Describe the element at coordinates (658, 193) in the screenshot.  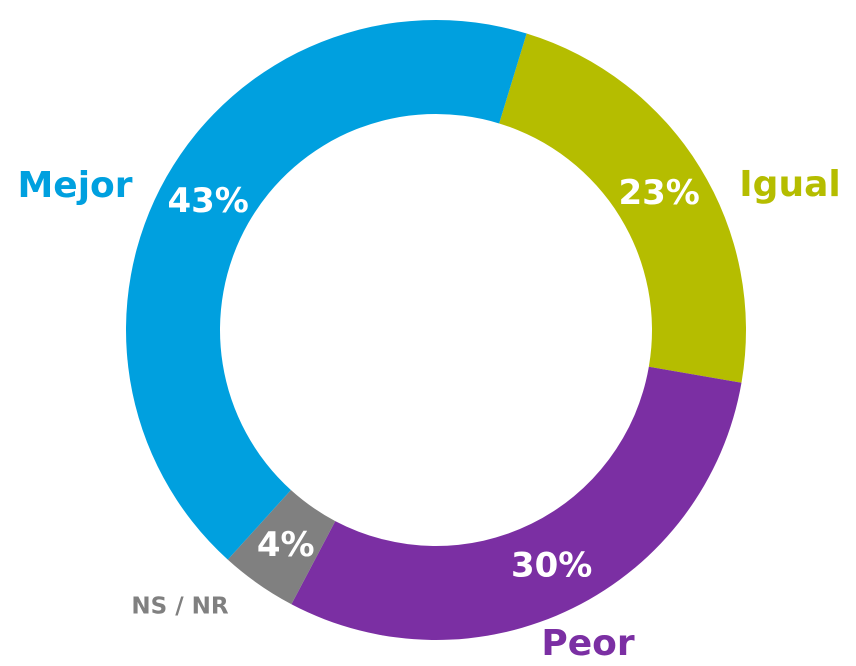
I see `value-label: 23%` at that location.